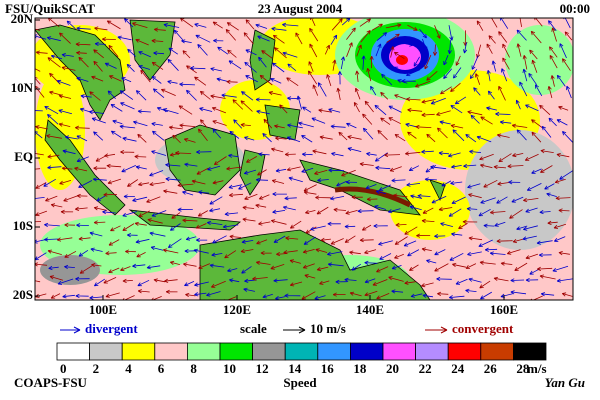  I want to click on colorbar-swatch, so click(432, 351).